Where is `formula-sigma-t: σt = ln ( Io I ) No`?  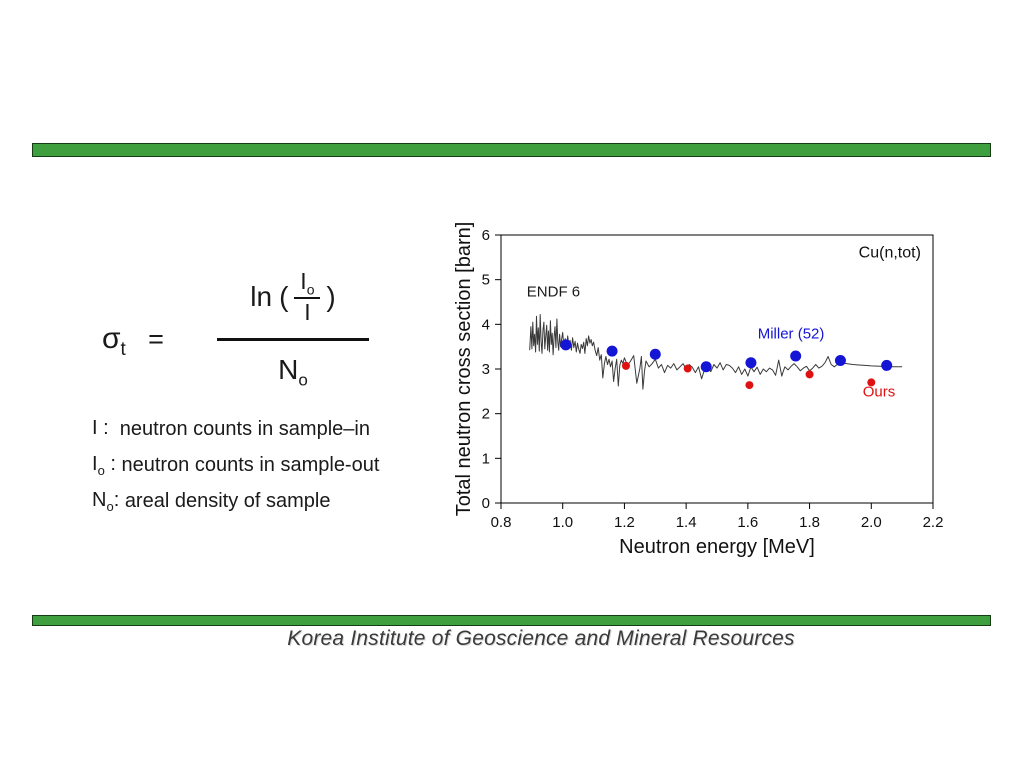
formula-sigma-t: σt = ln ( Io I ) No is located at coordinates (252, 331).